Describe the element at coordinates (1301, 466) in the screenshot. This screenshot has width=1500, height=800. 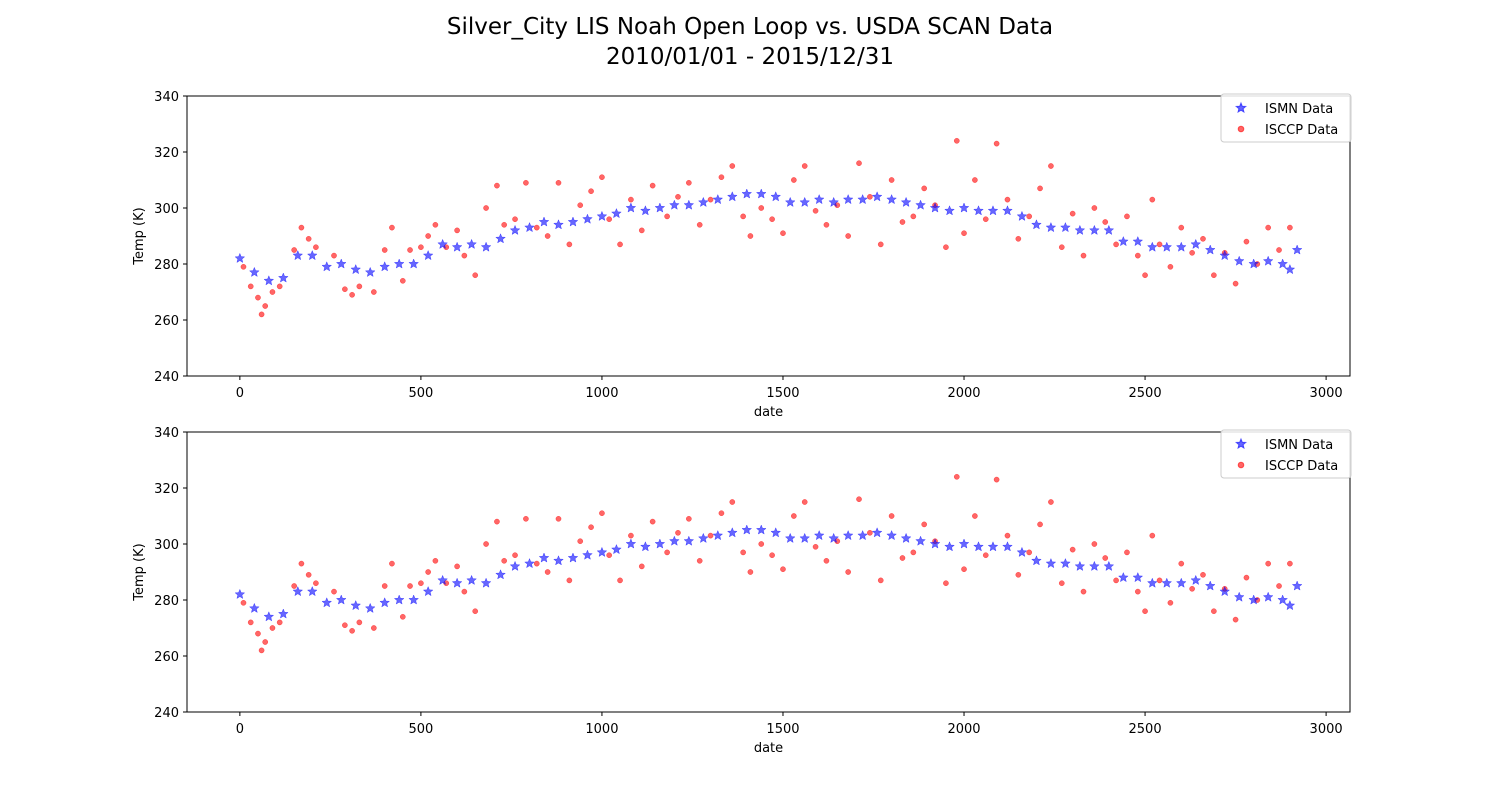
I see `legend-label: ISCCP Data` at that location.